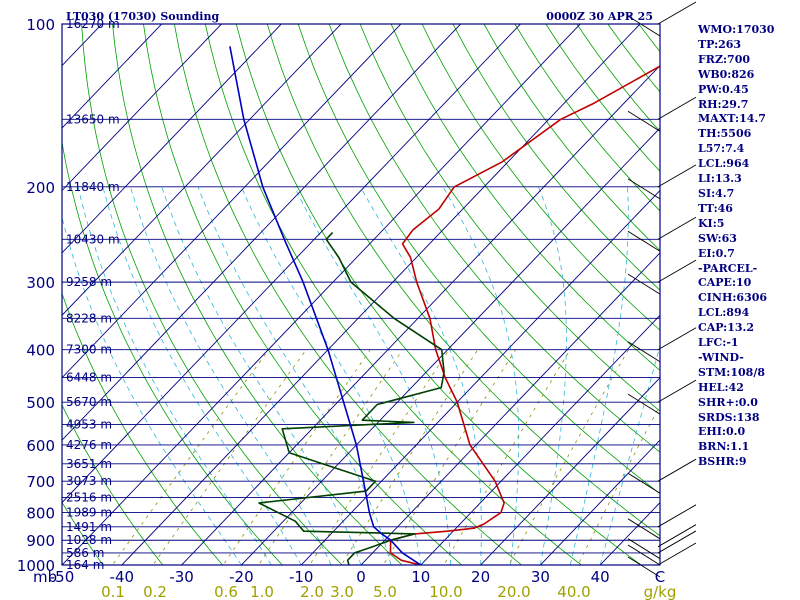 The image size is (800, 600). I want to click on index-item: RH:29.7, so click(723, 104).